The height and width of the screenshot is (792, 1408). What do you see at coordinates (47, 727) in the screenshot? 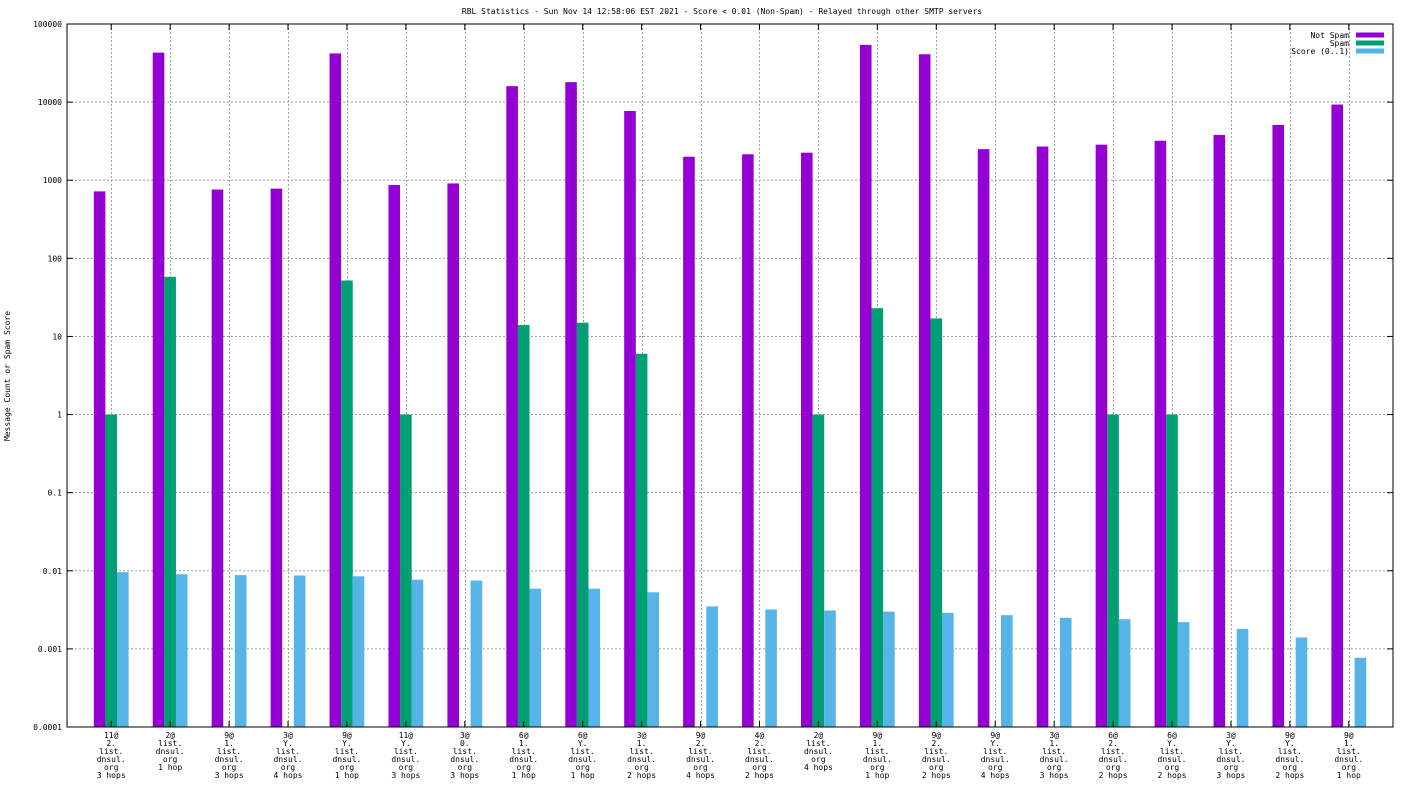
I see `y-tick-label: 0.0001` at bounding box center [47, 727].